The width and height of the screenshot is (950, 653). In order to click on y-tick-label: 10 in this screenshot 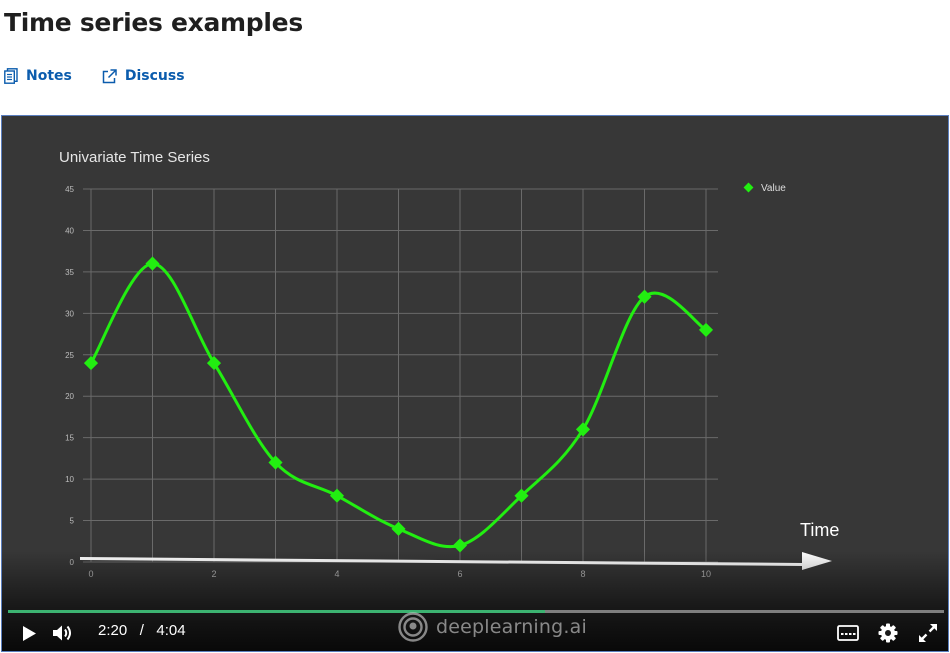, I will do `click(69, 479)`.